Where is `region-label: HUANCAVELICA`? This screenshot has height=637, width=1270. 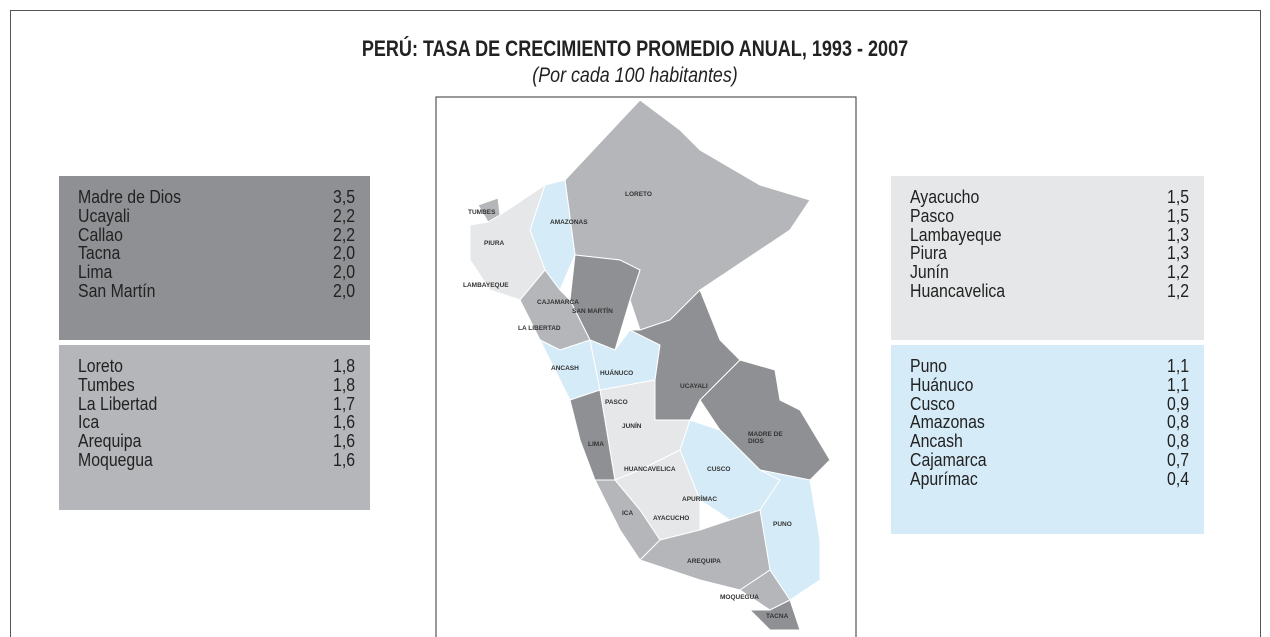 region-label: HUANCAVELICA is located at coordinates (650, 469).